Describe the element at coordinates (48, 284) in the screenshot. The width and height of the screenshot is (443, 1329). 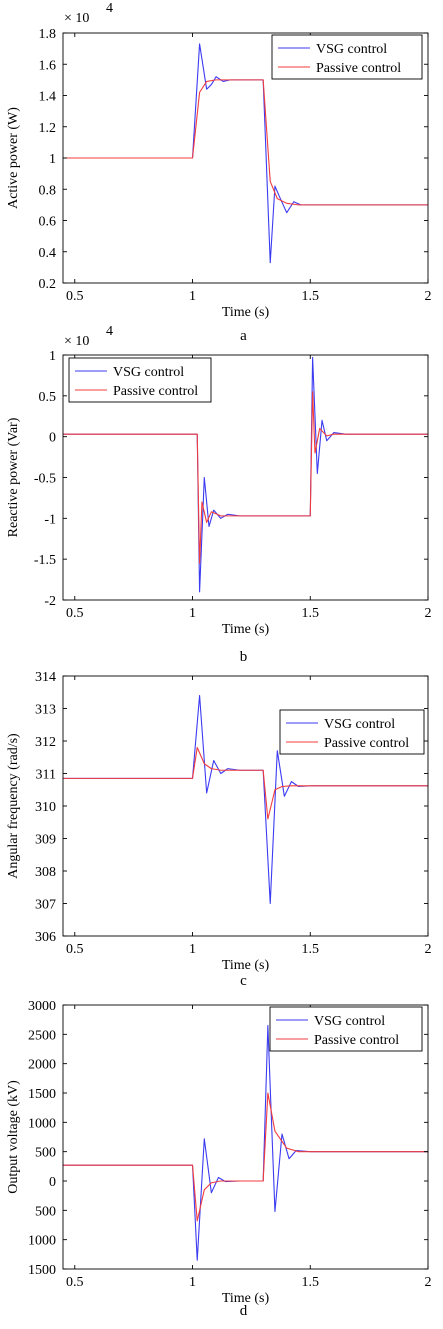
I see `y-tick-label: 0.2` at that location.